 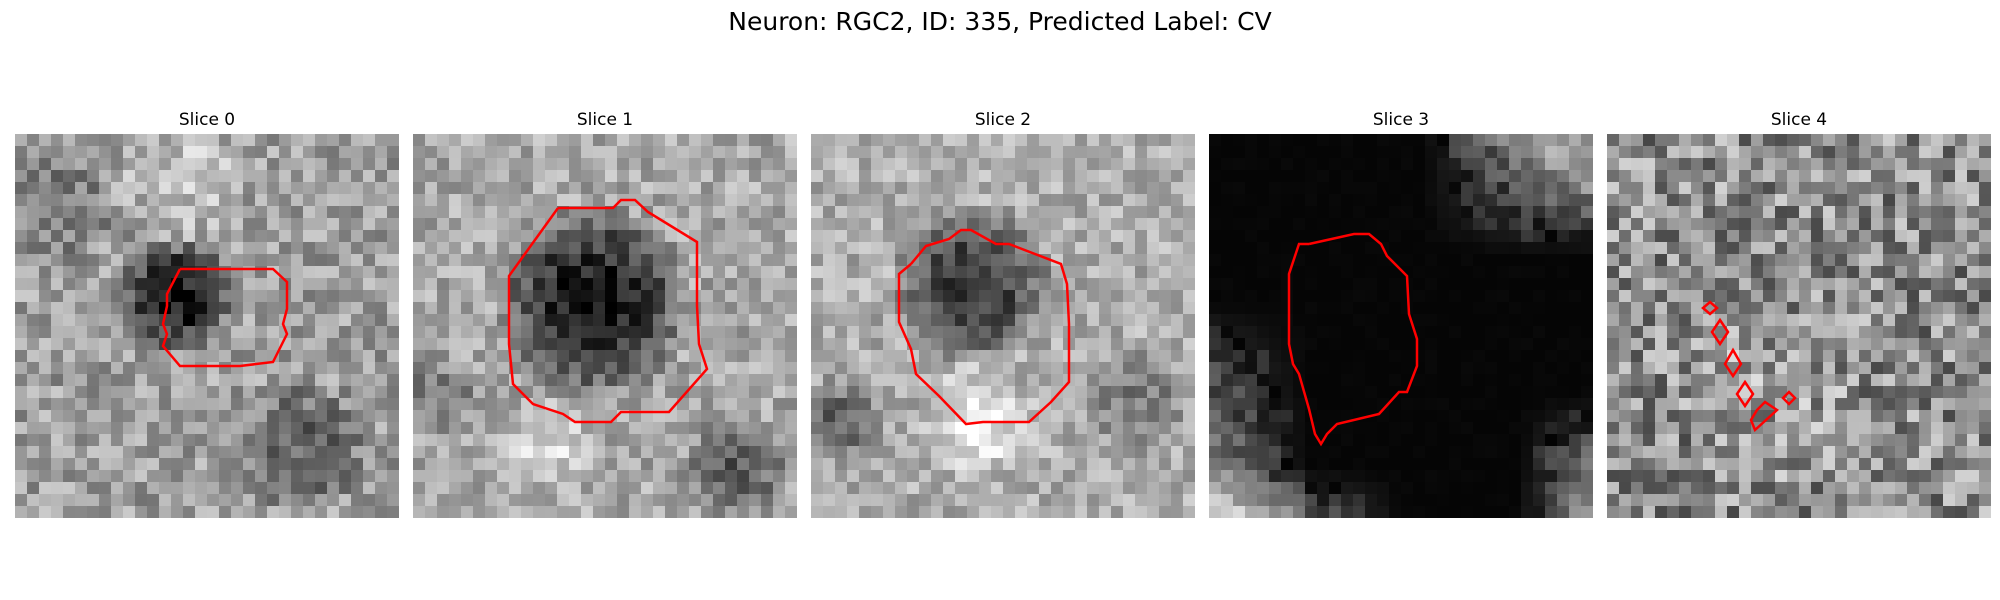 What do you see at coordinates (605, 120) in the screenshot?
I see `slice-title-1: Slice 1` at bounding box center [605, 120].